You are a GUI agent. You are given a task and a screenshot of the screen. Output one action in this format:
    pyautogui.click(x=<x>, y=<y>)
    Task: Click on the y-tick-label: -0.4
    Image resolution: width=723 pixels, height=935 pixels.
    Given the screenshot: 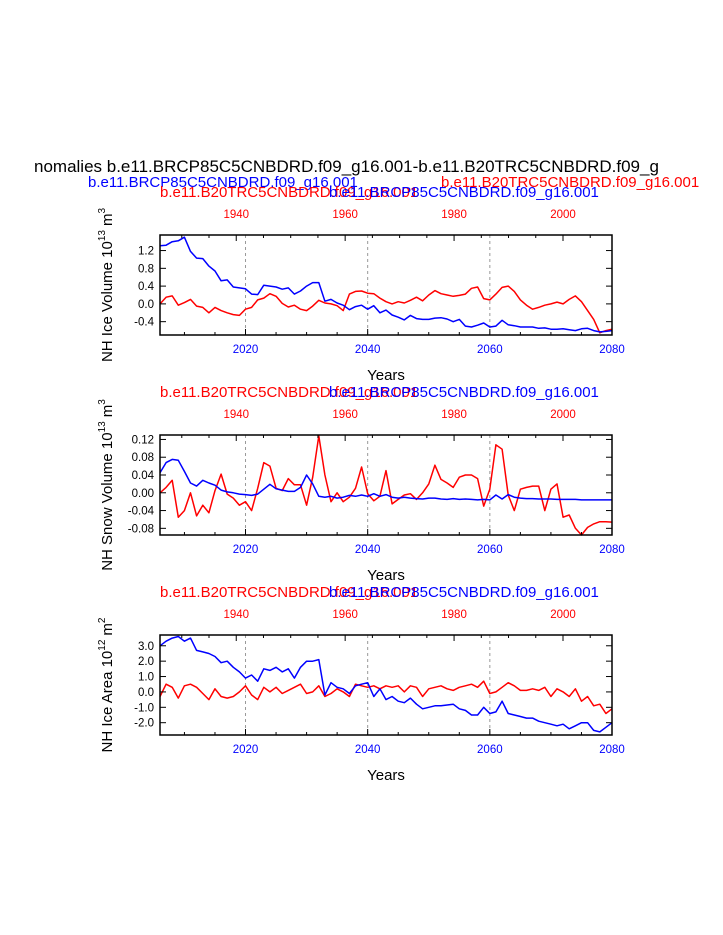 What is the action you would take?
    pyautogui.click(x=144, y=323)
    